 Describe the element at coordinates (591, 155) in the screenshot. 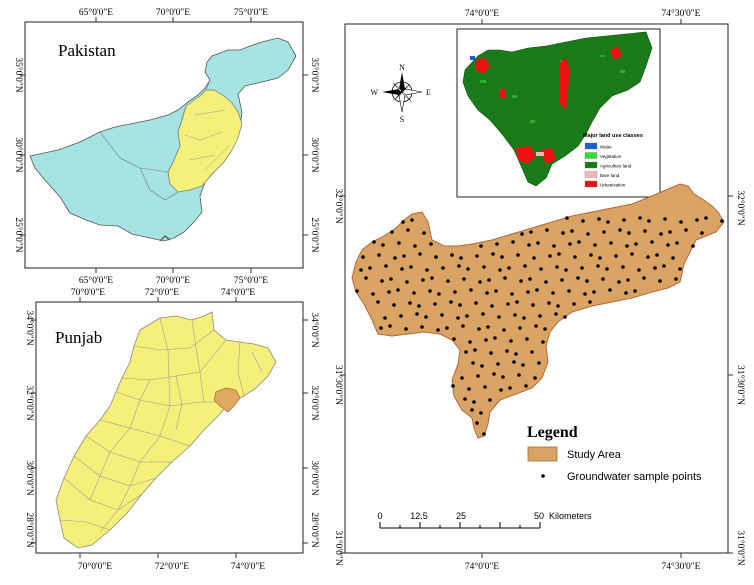

I see `inset-legend-swatch` at that location.